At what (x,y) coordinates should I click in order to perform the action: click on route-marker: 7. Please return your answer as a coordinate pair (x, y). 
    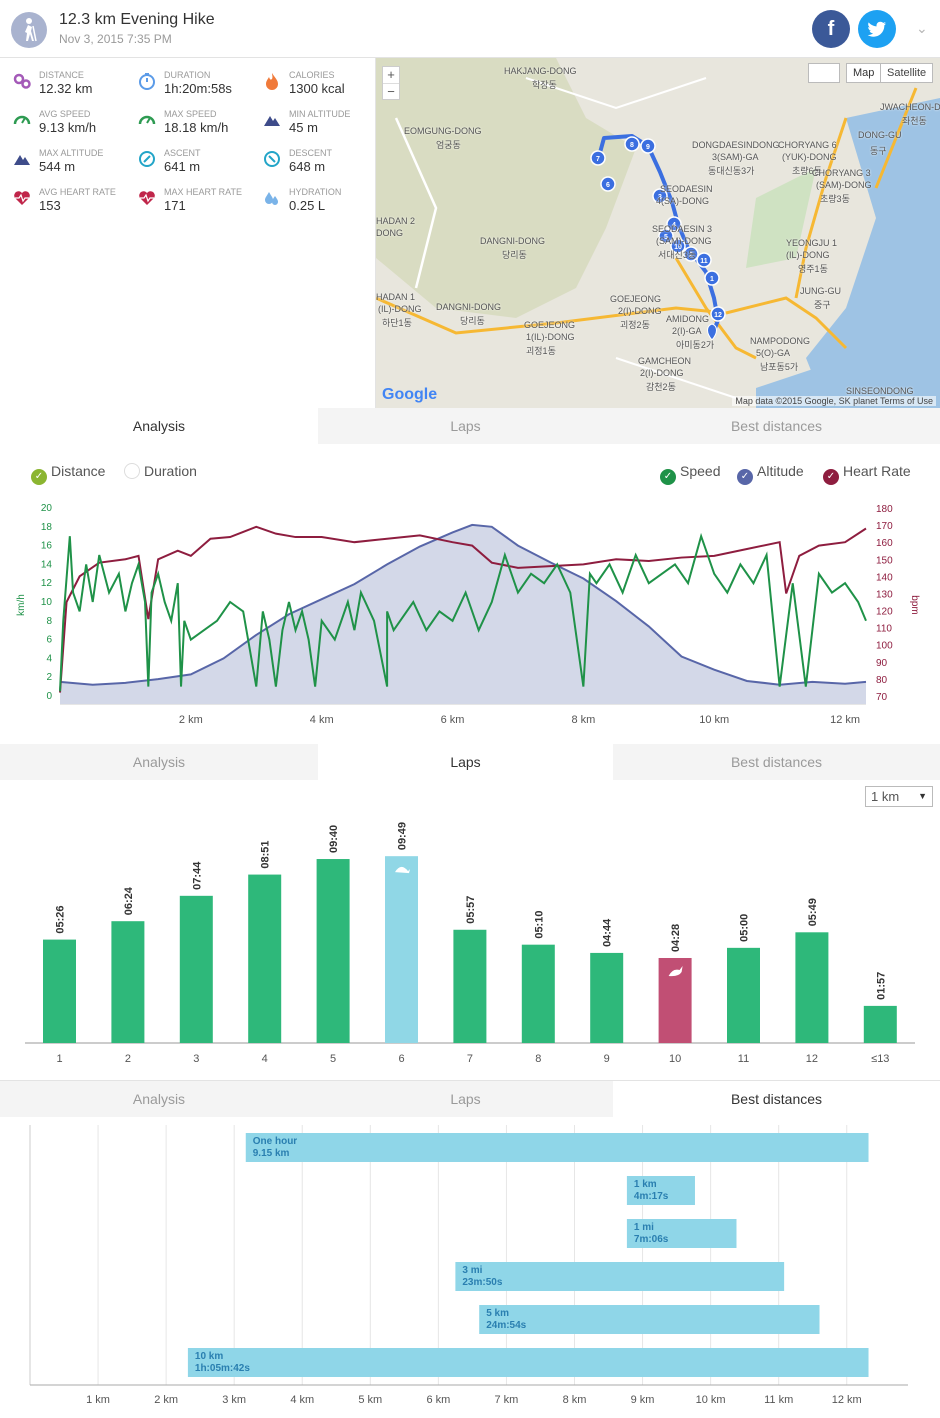
    Looking at the image, I should click on (598, 158).